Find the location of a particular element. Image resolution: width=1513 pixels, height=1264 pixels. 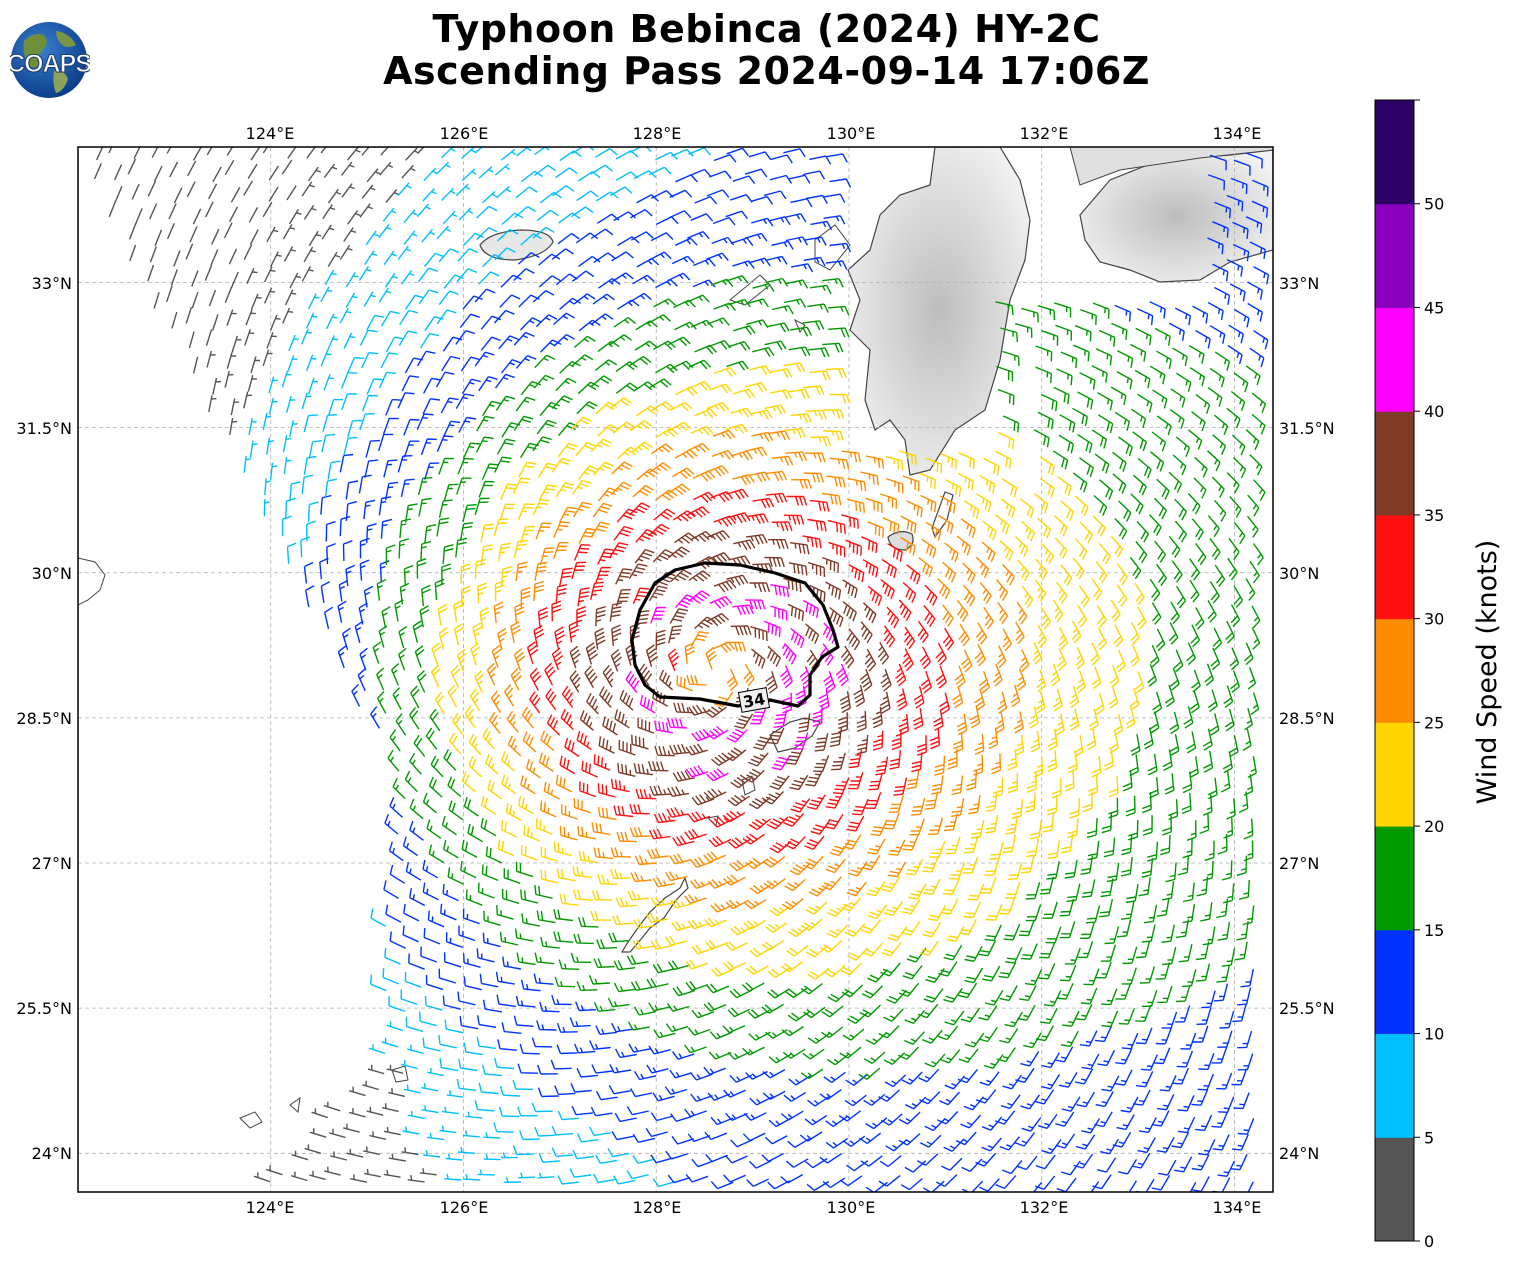

lat-label: 28.5°N is located at coordinates (44, 718).